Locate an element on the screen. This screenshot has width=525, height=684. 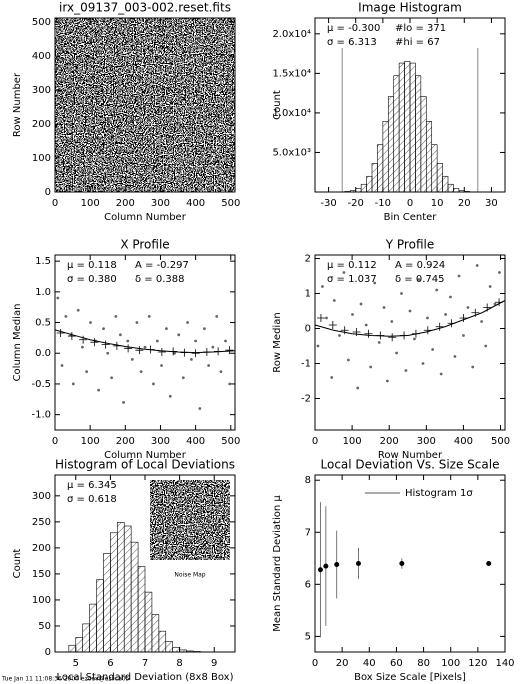
y-tick-label: 1 is located at coordinates (308, 294).